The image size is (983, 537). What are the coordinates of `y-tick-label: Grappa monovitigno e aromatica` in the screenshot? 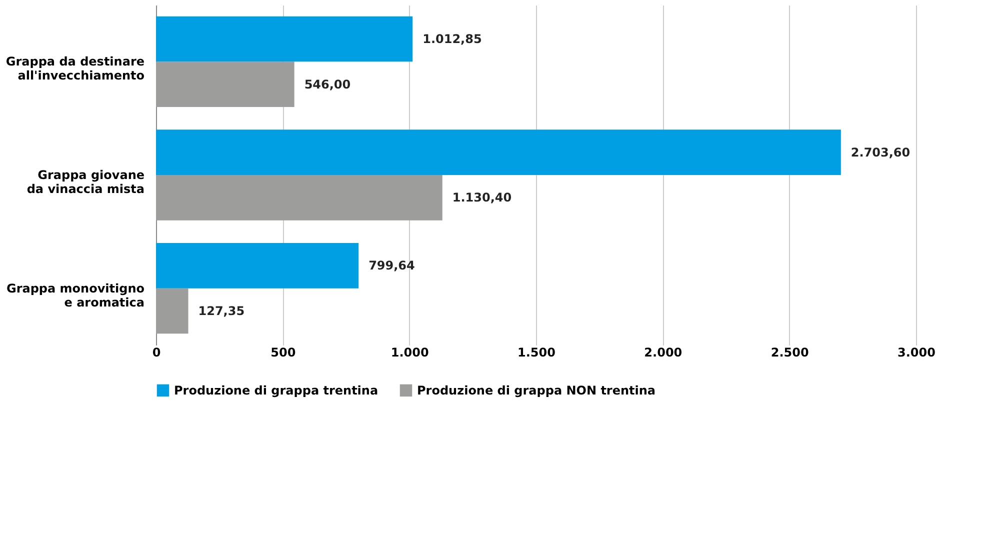 It's located at (75, 295).